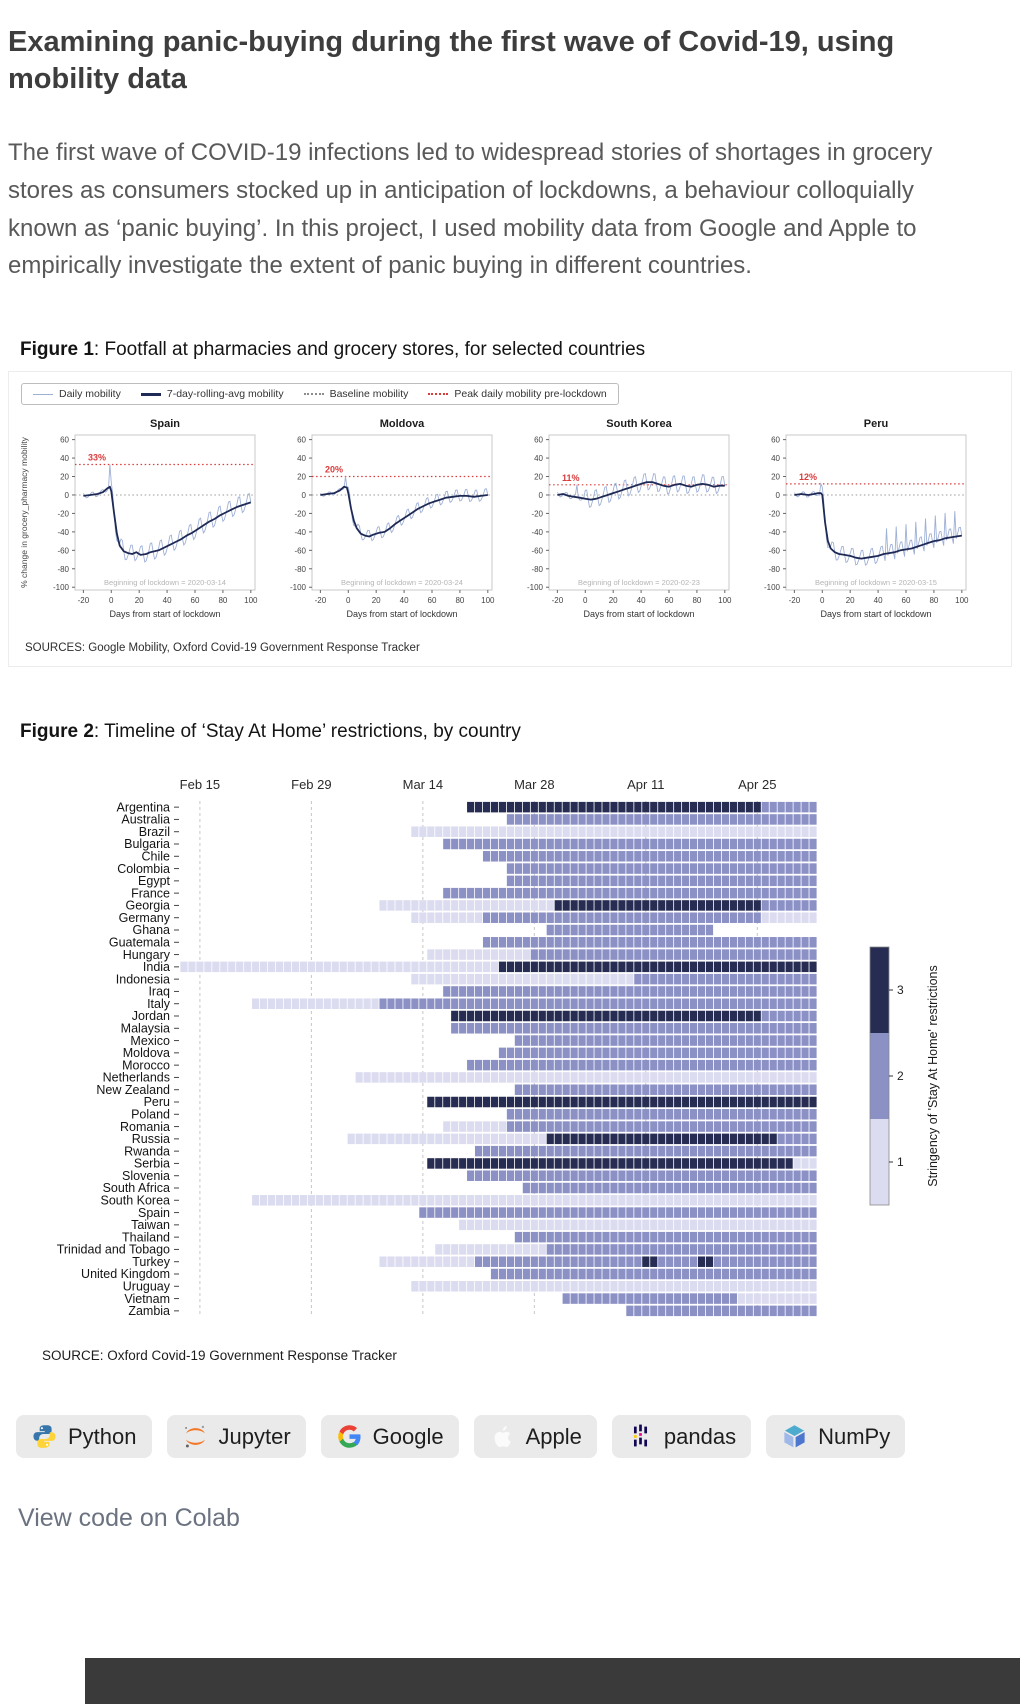  Describe the element at coordinates (136, 1201) in the screenshot. I see `svg-text: South Korea` at that location.